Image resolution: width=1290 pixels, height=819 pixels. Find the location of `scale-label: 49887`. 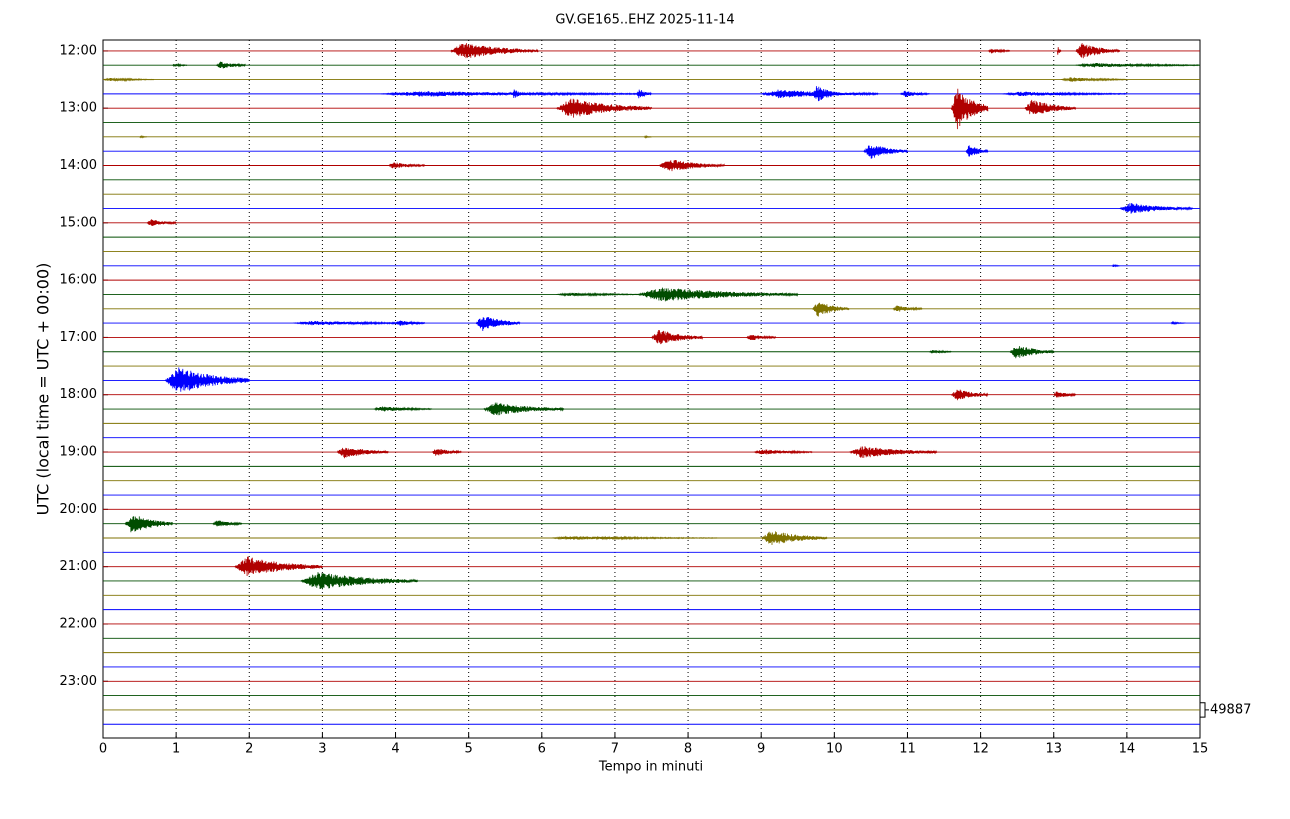

scale-label: 49887 is located at coordinates (1230, 709).